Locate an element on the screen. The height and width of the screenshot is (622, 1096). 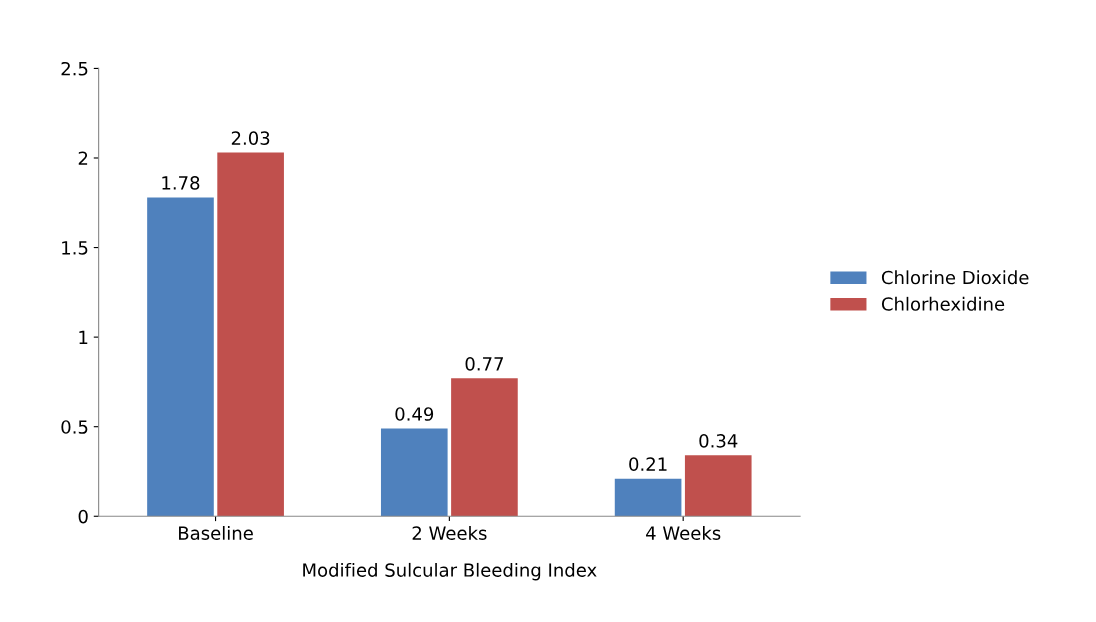
y-tick-label: 2 is located at coordinates (83, 158).